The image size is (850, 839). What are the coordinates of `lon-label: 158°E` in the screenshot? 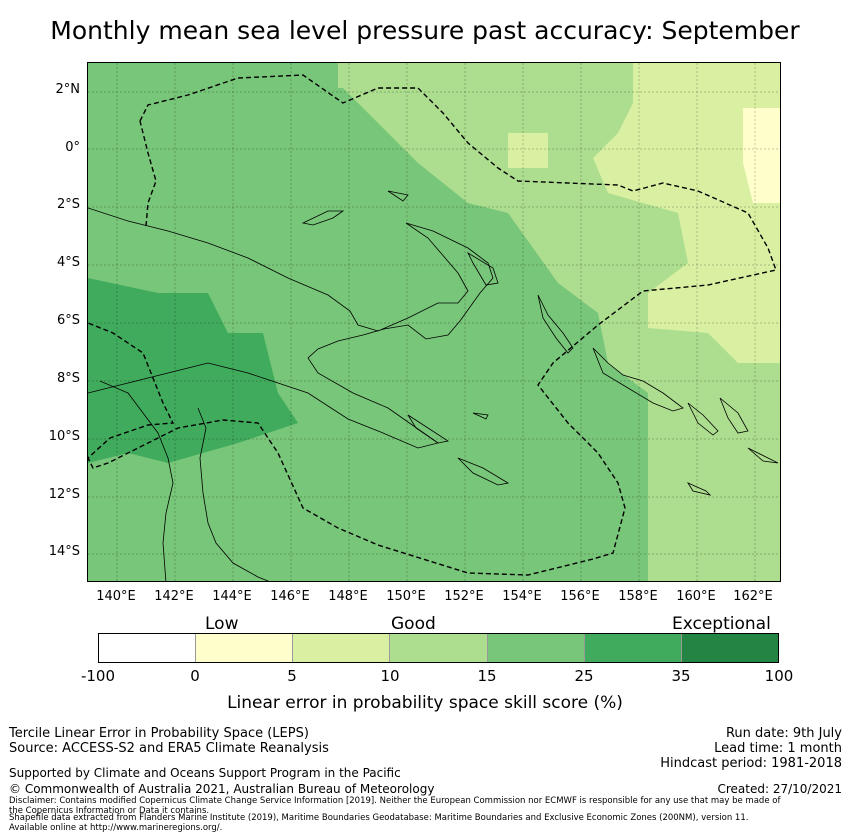 It's located at (638, 596).